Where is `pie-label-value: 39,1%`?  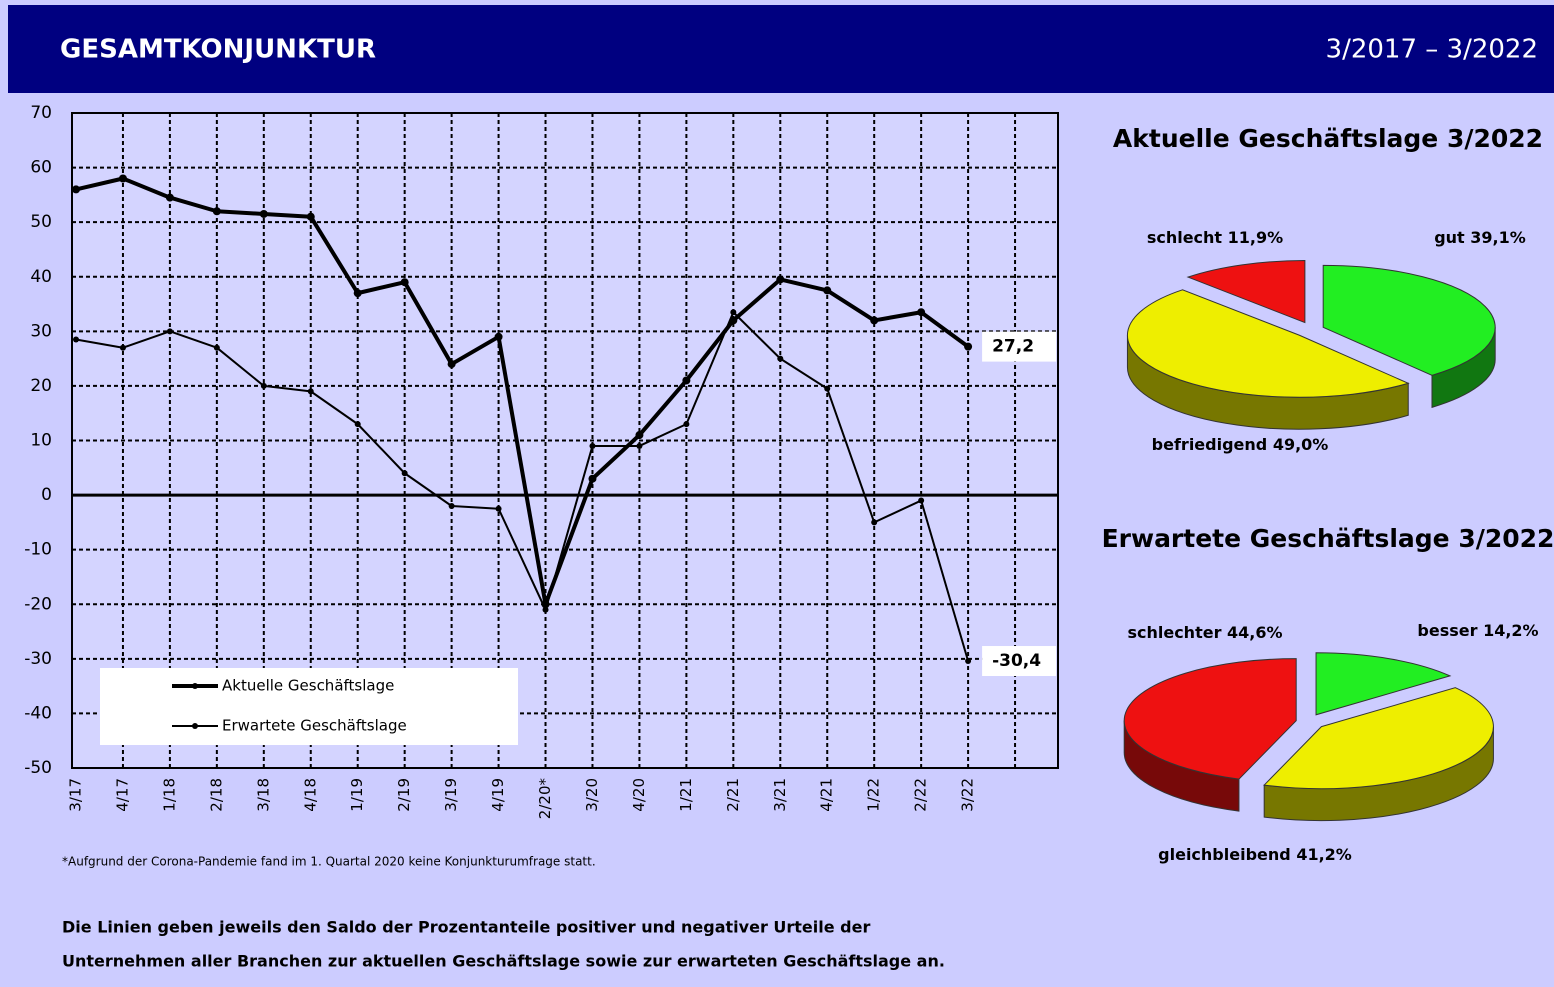 pie-label-value: 39,1% is located at coordinates (1498, 237).